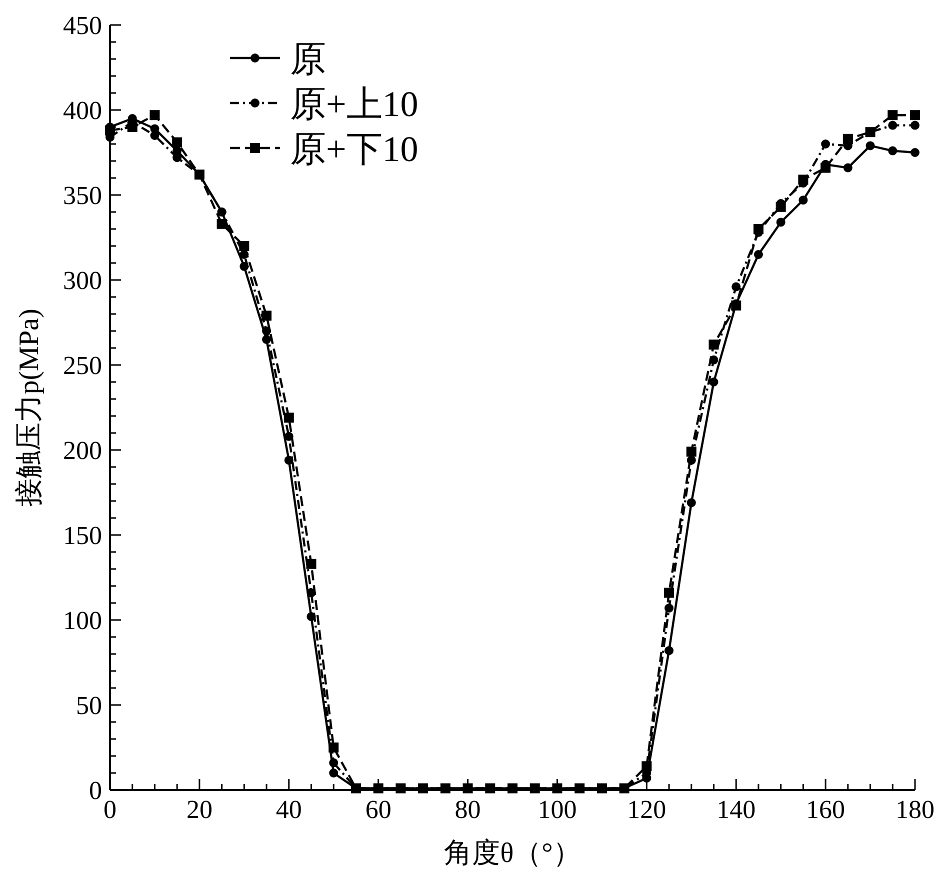  I want to click on x-tick-label: 140, so click(736, 809).